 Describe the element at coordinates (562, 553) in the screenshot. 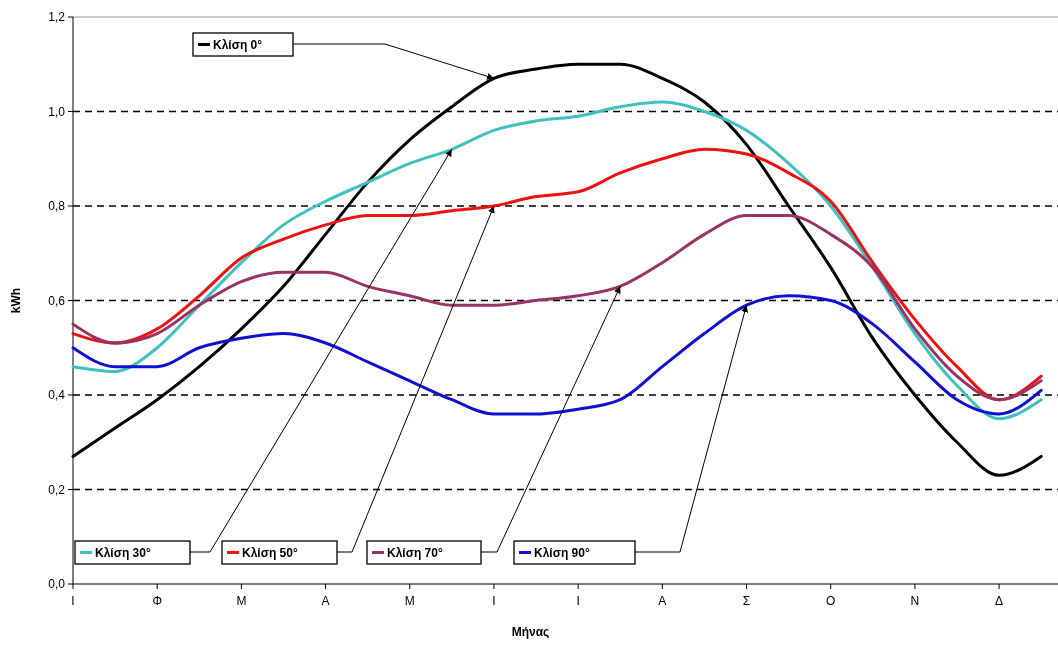

I see `legend-label: Κλίση 90°` at that location.